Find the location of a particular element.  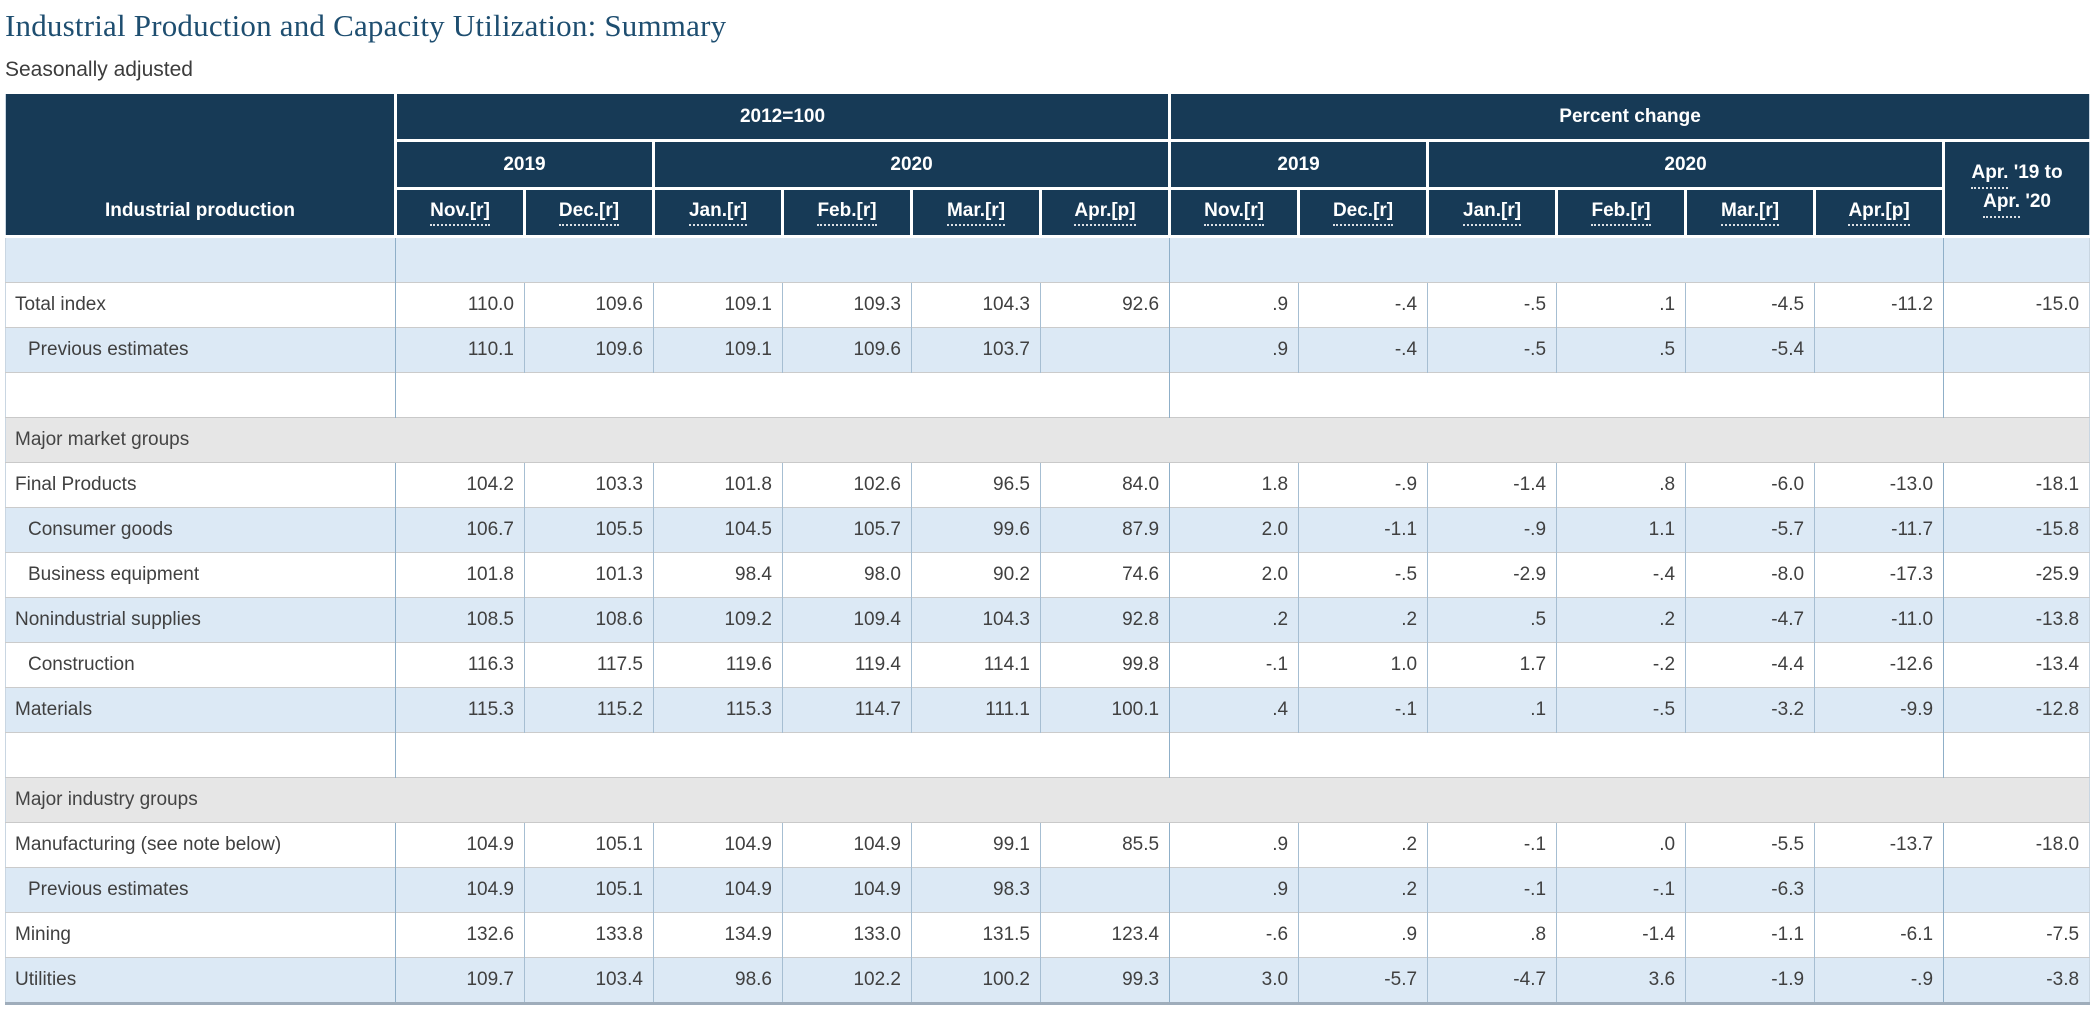

index-value: 115.2 is located at coordinates (589, 710).